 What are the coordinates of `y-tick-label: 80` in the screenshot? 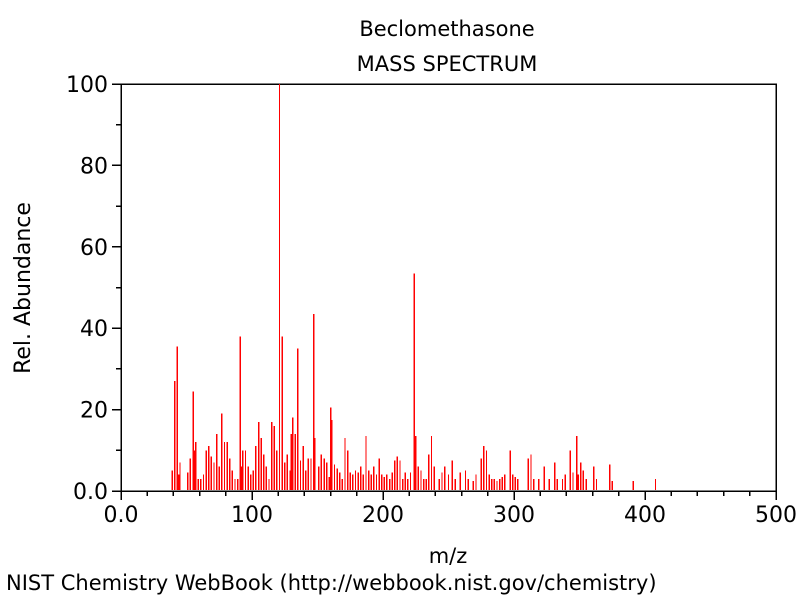 It's located at (94, 166).